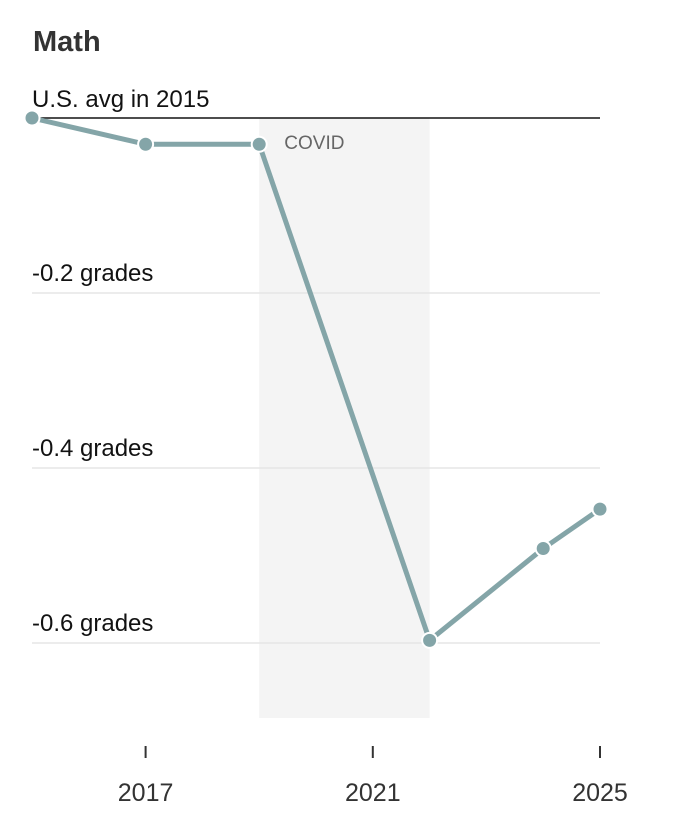 The height and width of the screenshot is (838, 678). I want to click on x-tick-label: 2025, so click(600, 793).